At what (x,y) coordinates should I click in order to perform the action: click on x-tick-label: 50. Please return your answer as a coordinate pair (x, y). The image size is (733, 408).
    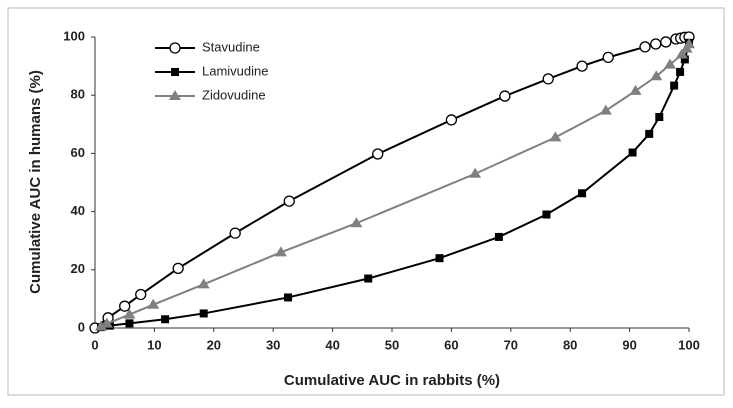
    Looking at the image, I should click on (392, 344).